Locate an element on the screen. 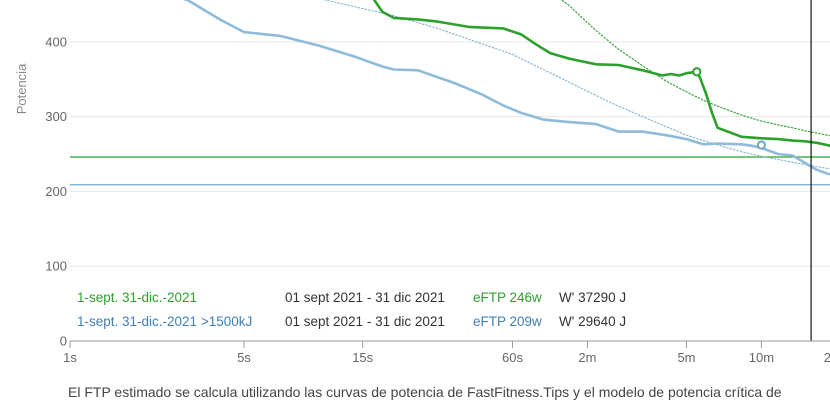  y-axis-label: Potencia is located at coordinates (21, 88).